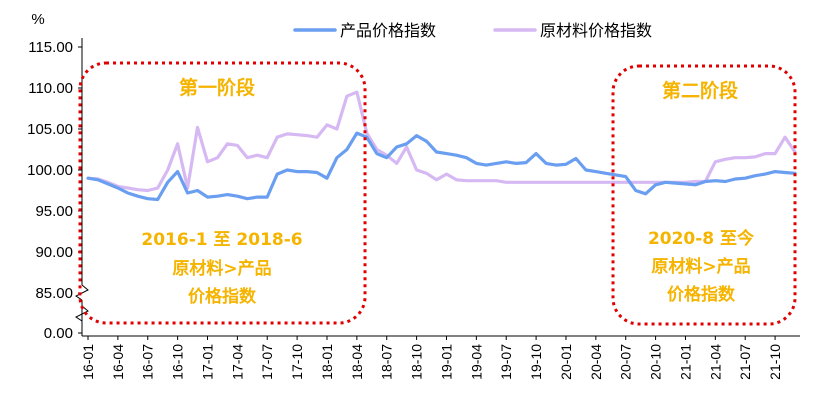 Image resolution: width=815 pixels, height=404 pixels. What do you see at coordinates (37, 19) in the screenshot?
I see `y-unit-label: %` at bounding box center [37, 19].